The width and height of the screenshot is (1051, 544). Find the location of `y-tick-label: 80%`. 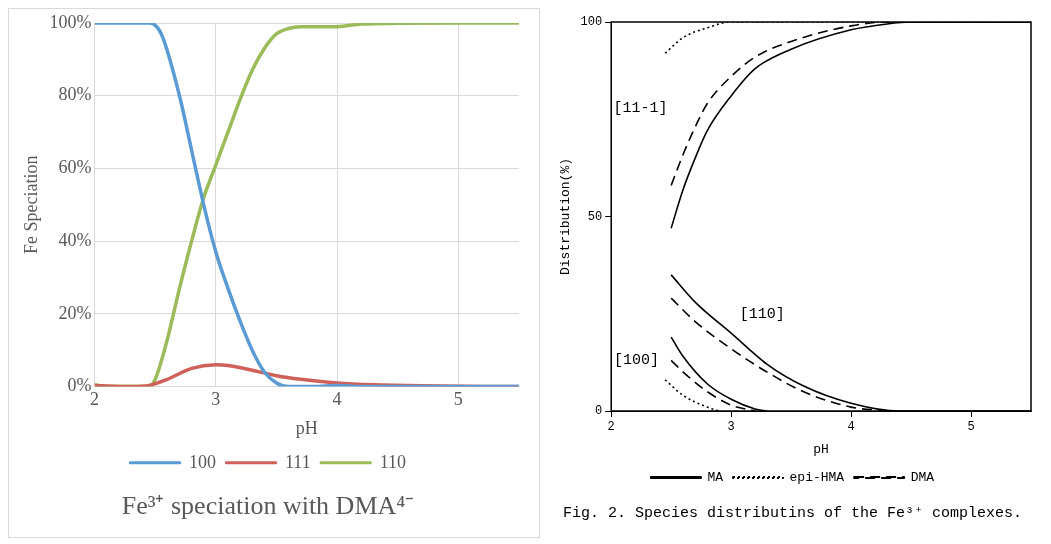

y-tick-label: 80% is located at coordinates (75, 94).